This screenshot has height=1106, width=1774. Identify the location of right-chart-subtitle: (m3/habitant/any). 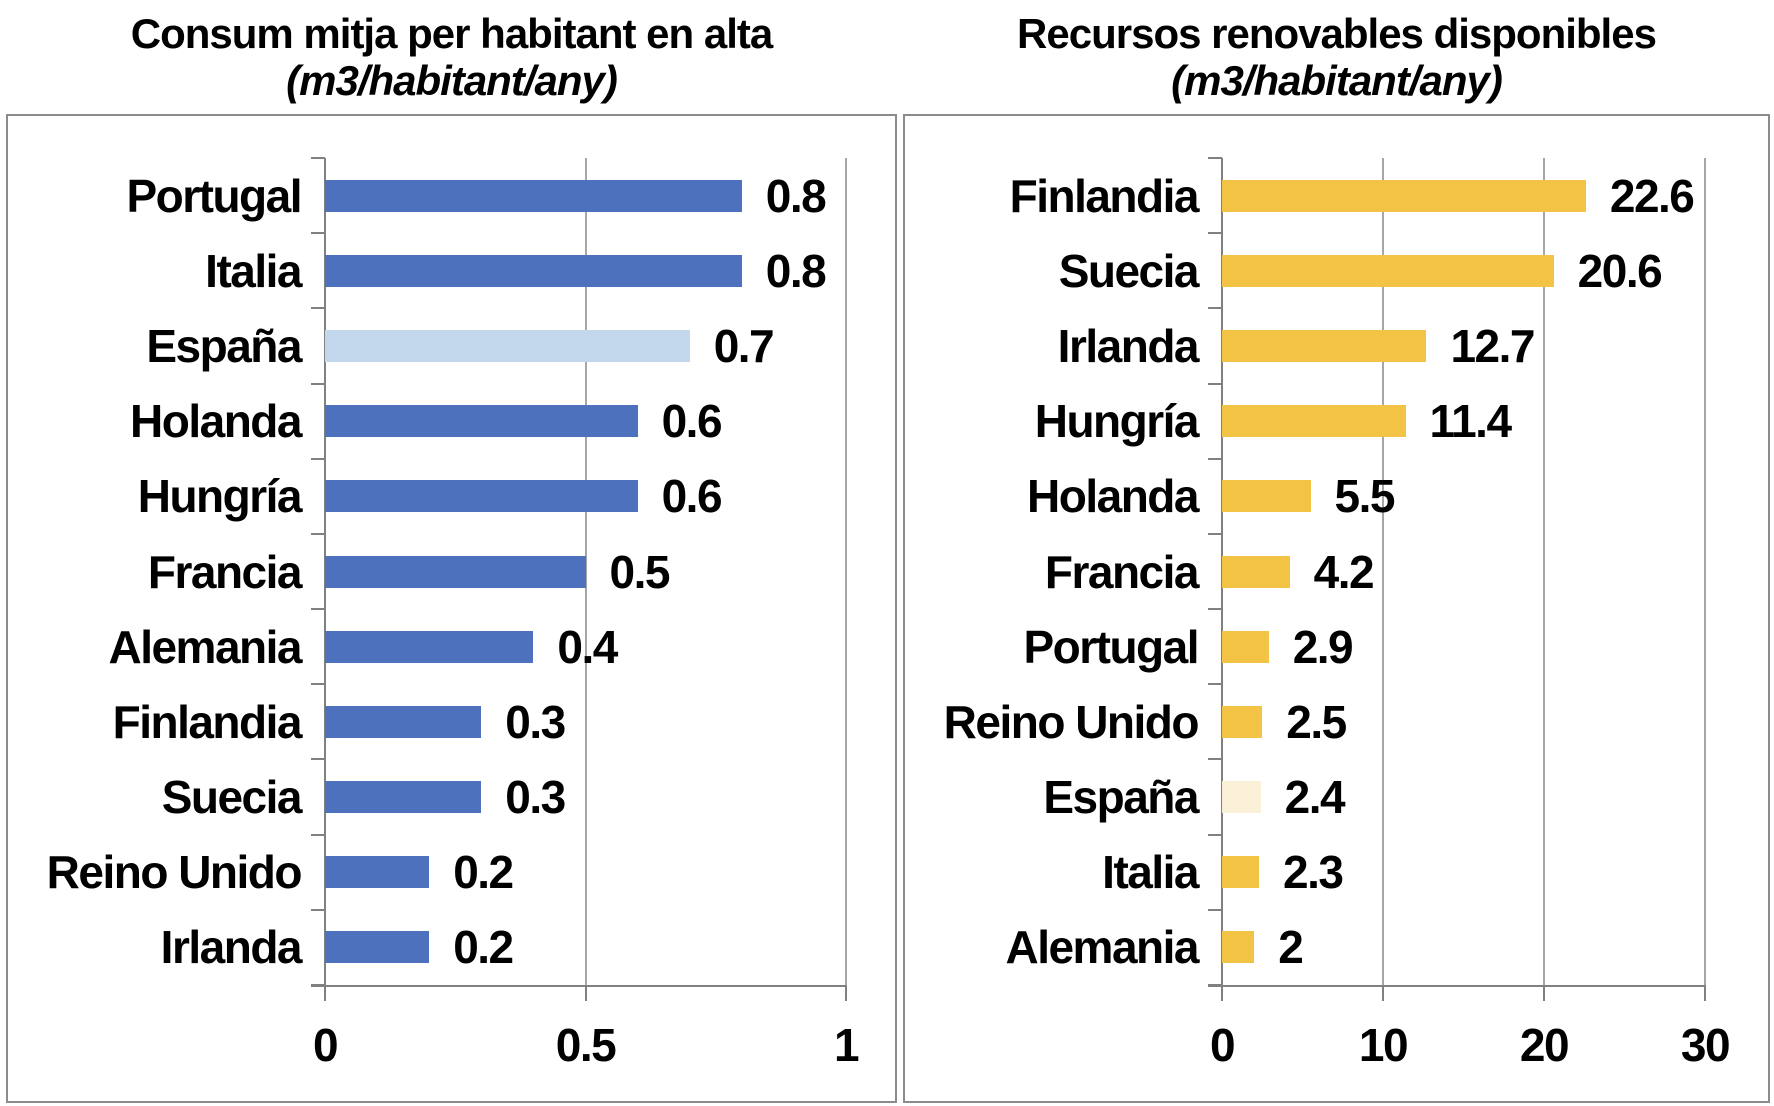
(1337, 81).